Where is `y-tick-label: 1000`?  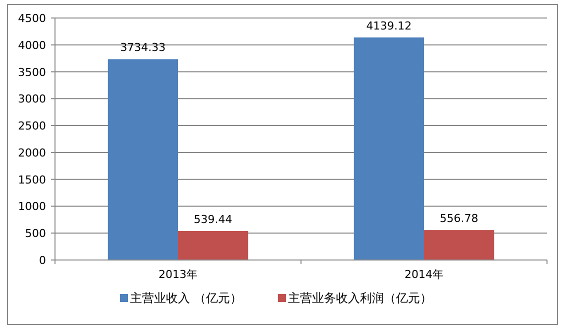
y-tick-label: 1000 is located at coordinates (32, 207).